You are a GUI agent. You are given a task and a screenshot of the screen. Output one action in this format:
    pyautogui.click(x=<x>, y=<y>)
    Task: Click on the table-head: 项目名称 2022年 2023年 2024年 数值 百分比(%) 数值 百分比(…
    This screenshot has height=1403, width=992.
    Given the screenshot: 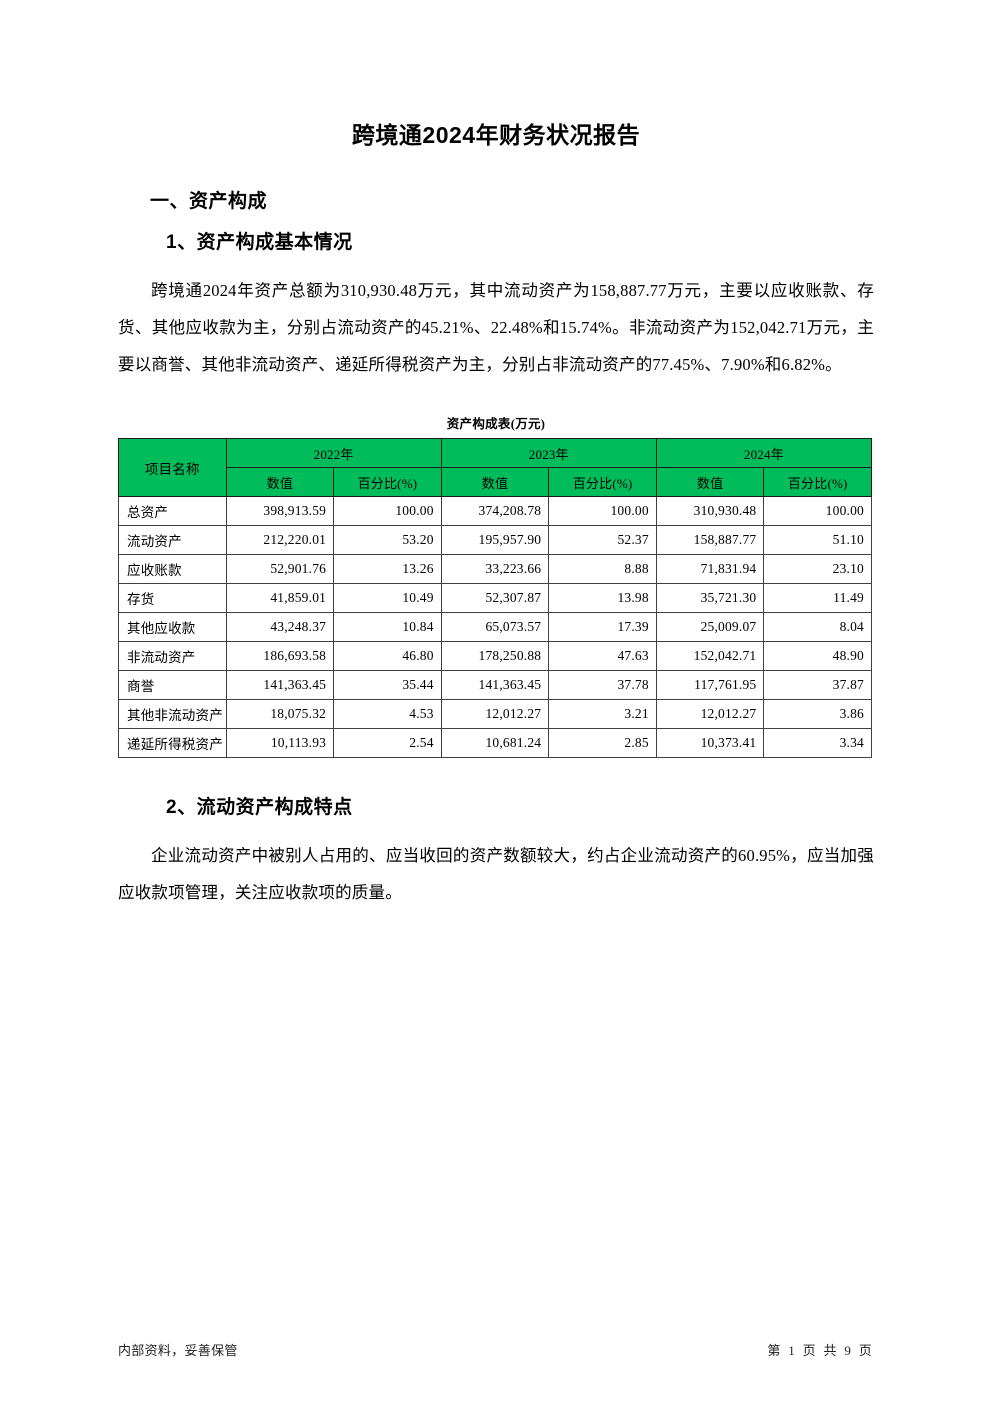 What is the action you would take?
    pyautogui.click(x=495, y=467)
    